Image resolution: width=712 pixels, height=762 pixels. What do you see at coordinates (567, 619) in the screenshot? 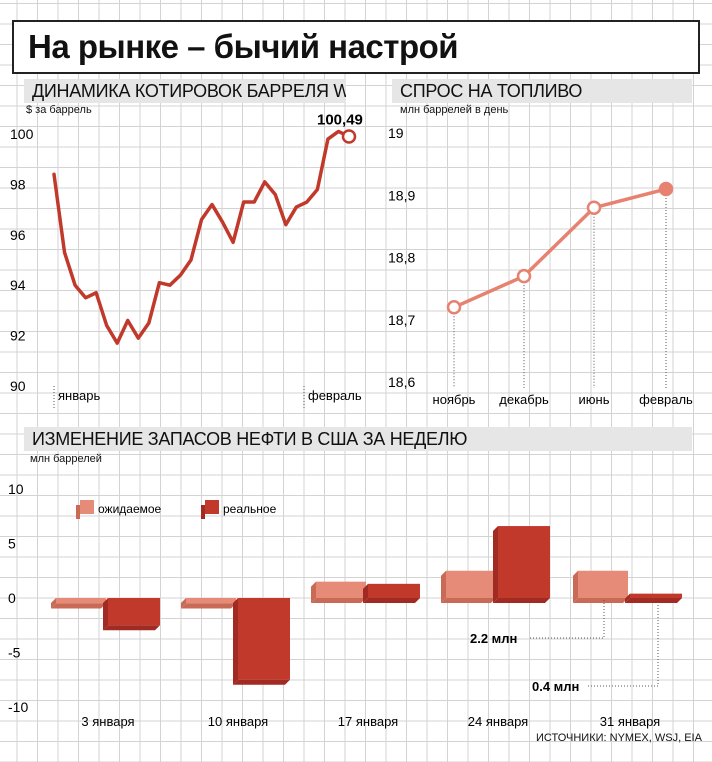
I see `annotation-leader-expected` at bounding box center [567, 619].